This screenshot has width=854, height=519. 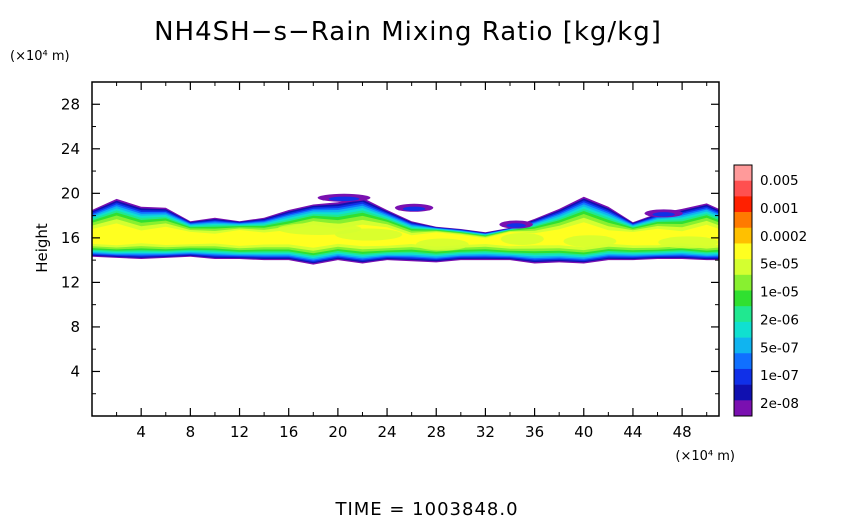 What do you see at coordinates (583, 432) in the screenshot?
I see `x-tick-label: 40` at bounding box center [583, 432].